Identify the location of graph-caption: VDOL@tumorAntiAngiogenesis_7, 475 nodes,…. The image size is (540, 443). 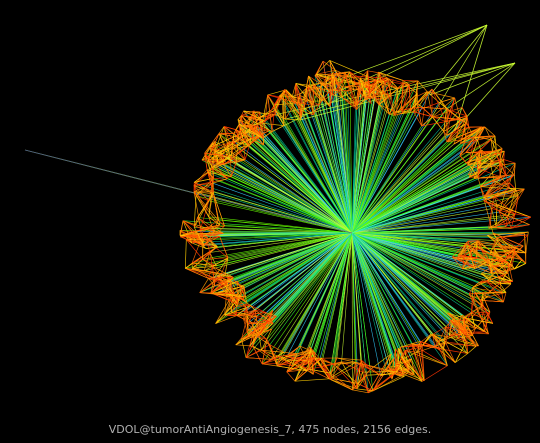
(270, 429).